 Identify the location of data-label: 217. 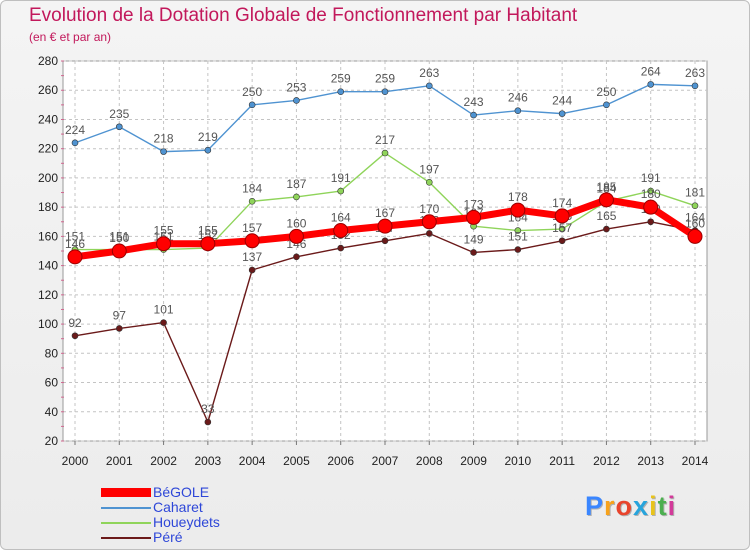
(385, 140).